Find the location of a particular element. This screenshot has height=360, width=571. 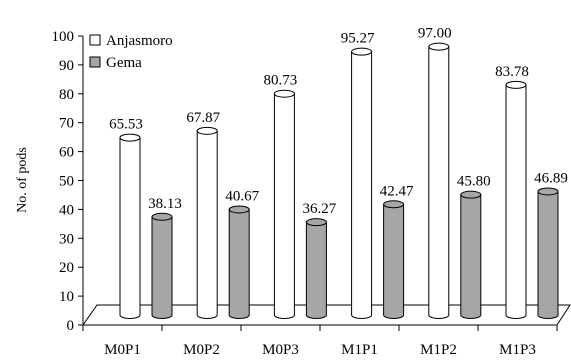

x-tick-label: M0P3 is located at coordinates (280, 350).